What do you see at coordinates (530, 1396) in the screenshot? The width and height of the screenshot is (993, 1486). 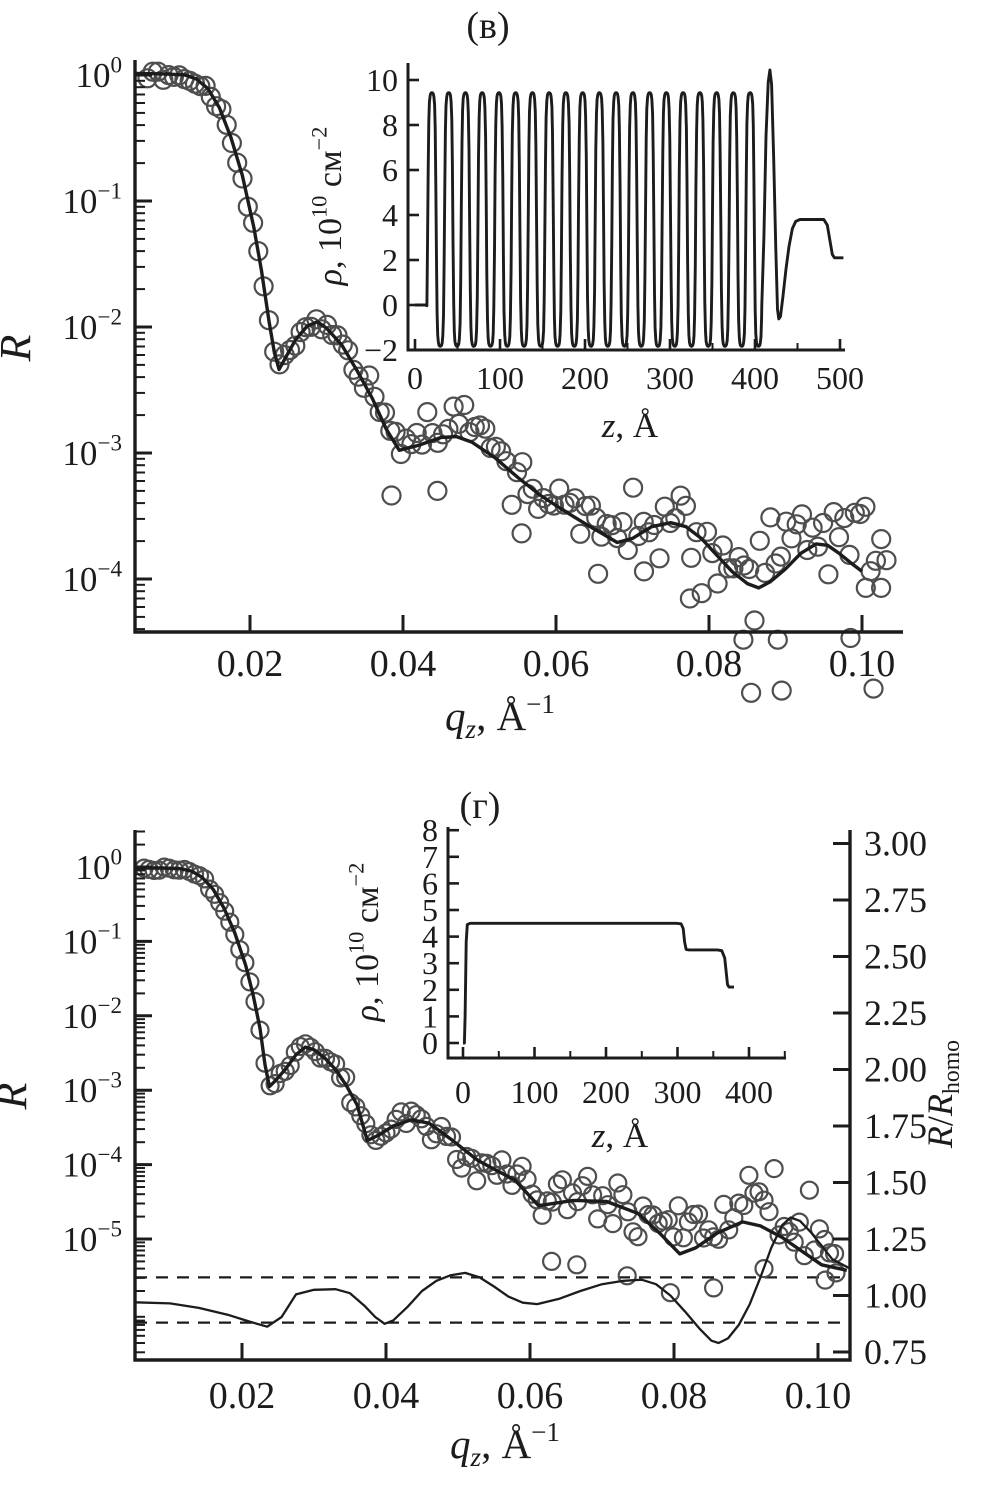 I see `x-tick-label: 0.06` at bounding box center [530, 1396].